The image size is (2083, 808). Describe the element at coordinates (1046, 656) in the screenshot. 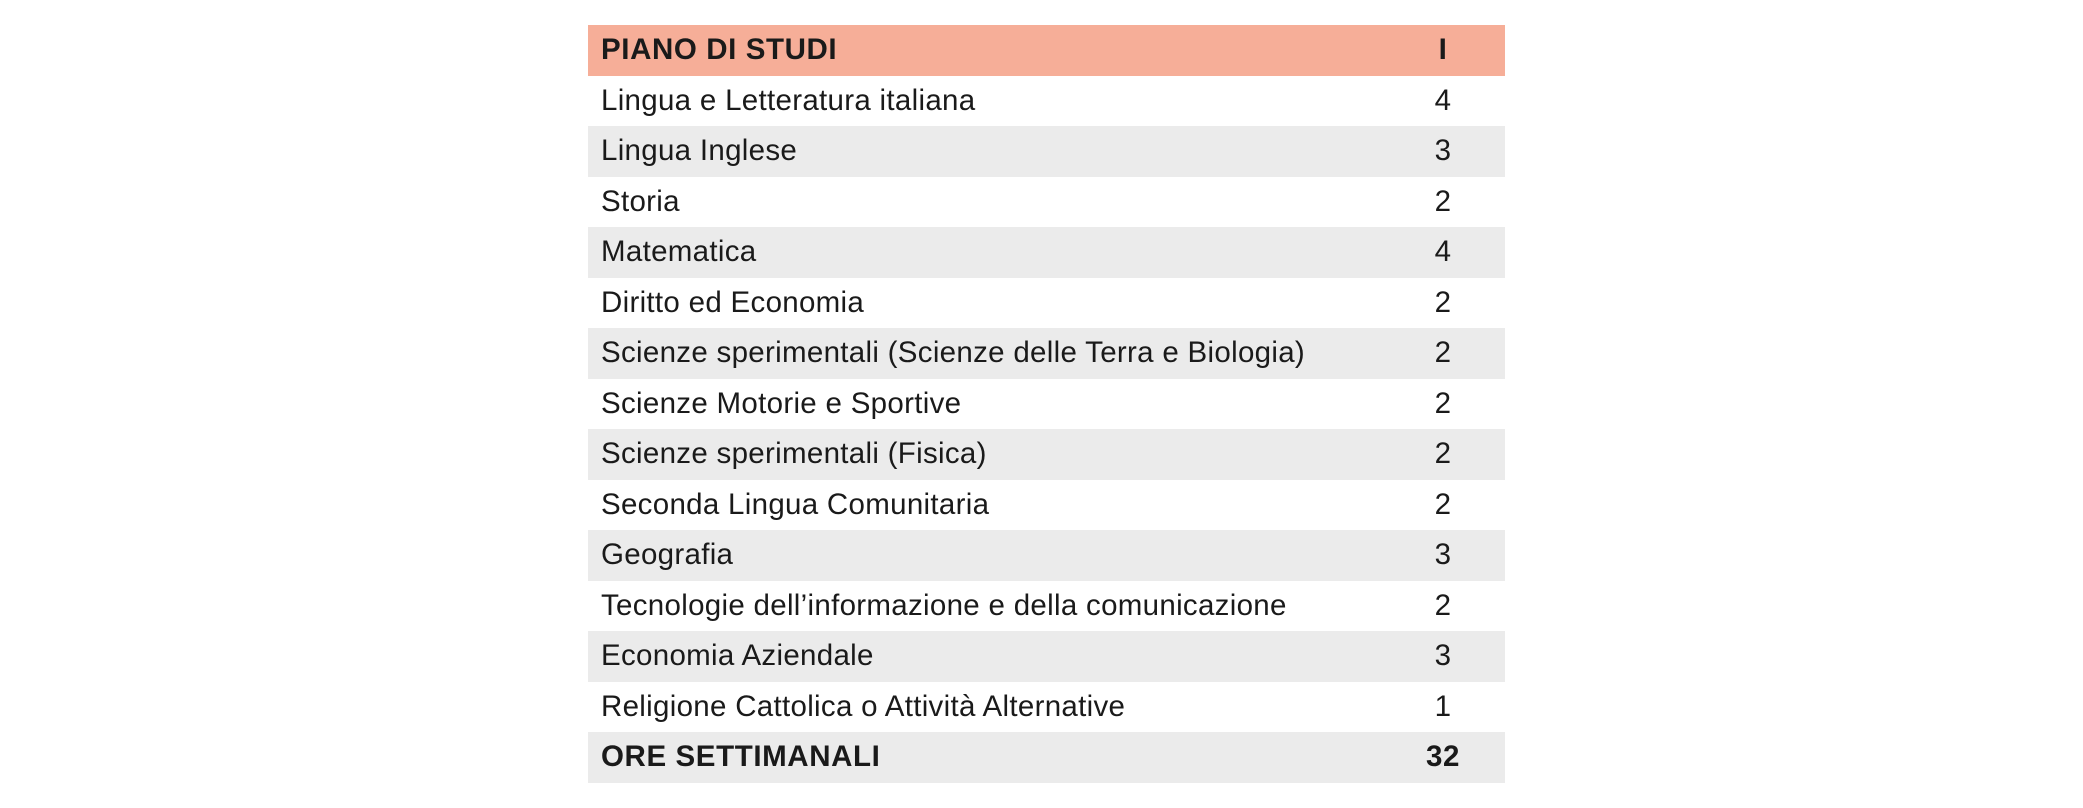

I see `table-row: Economia Aziendale 3` at that location.